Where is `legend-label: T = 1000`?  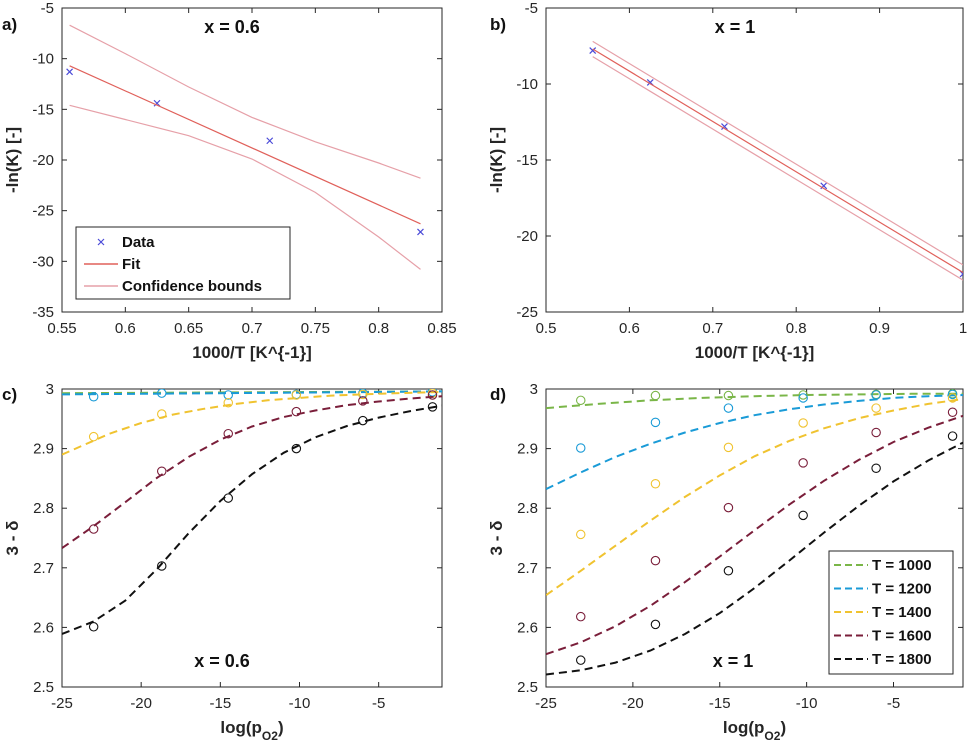
legend-label: T = 1000 is located at coordinates (902, 565).